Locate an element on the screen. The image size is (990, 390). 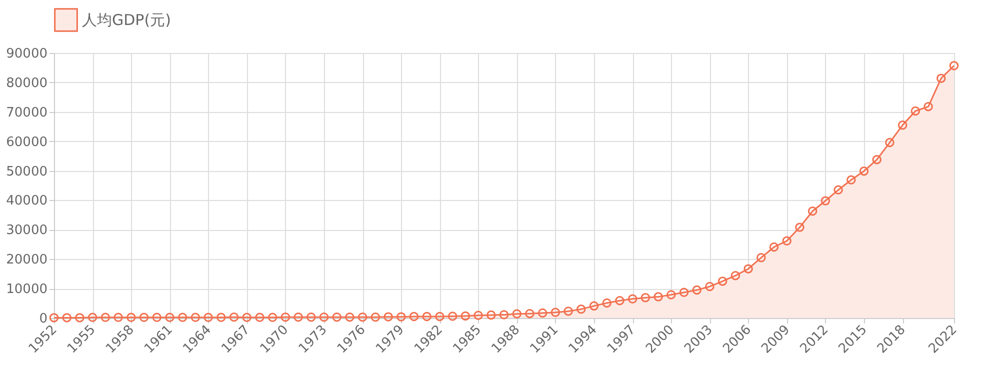
y-tick-label: 60000 is located at coordinates (27, 142).